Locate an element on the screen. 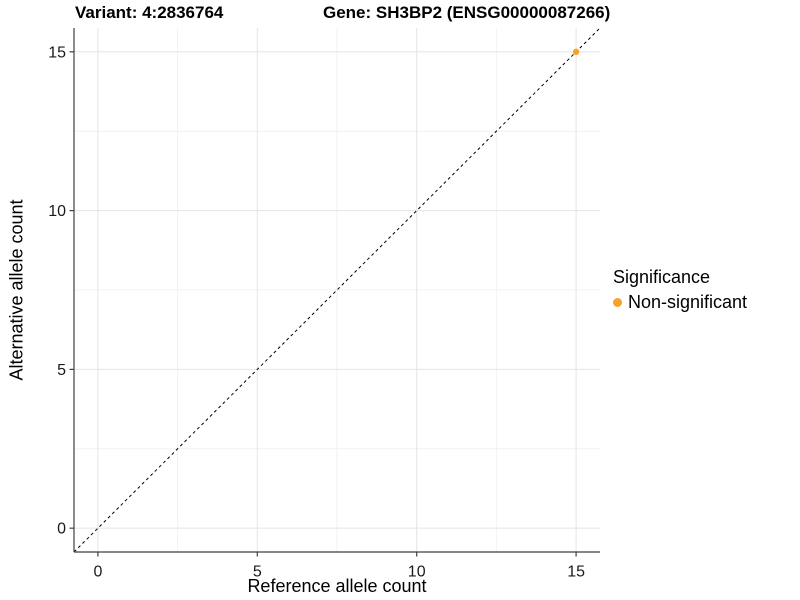  y-tick-label: 0 is located at coordinates (61, 529).